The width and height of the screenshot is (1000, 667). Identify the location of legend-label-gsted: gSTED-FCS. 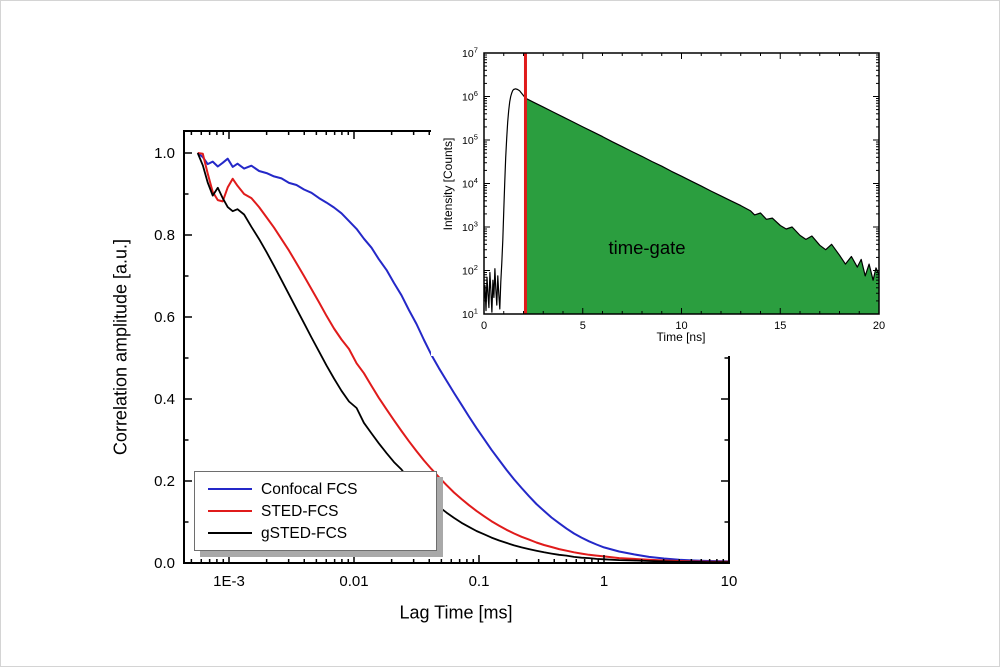
(304, 533).